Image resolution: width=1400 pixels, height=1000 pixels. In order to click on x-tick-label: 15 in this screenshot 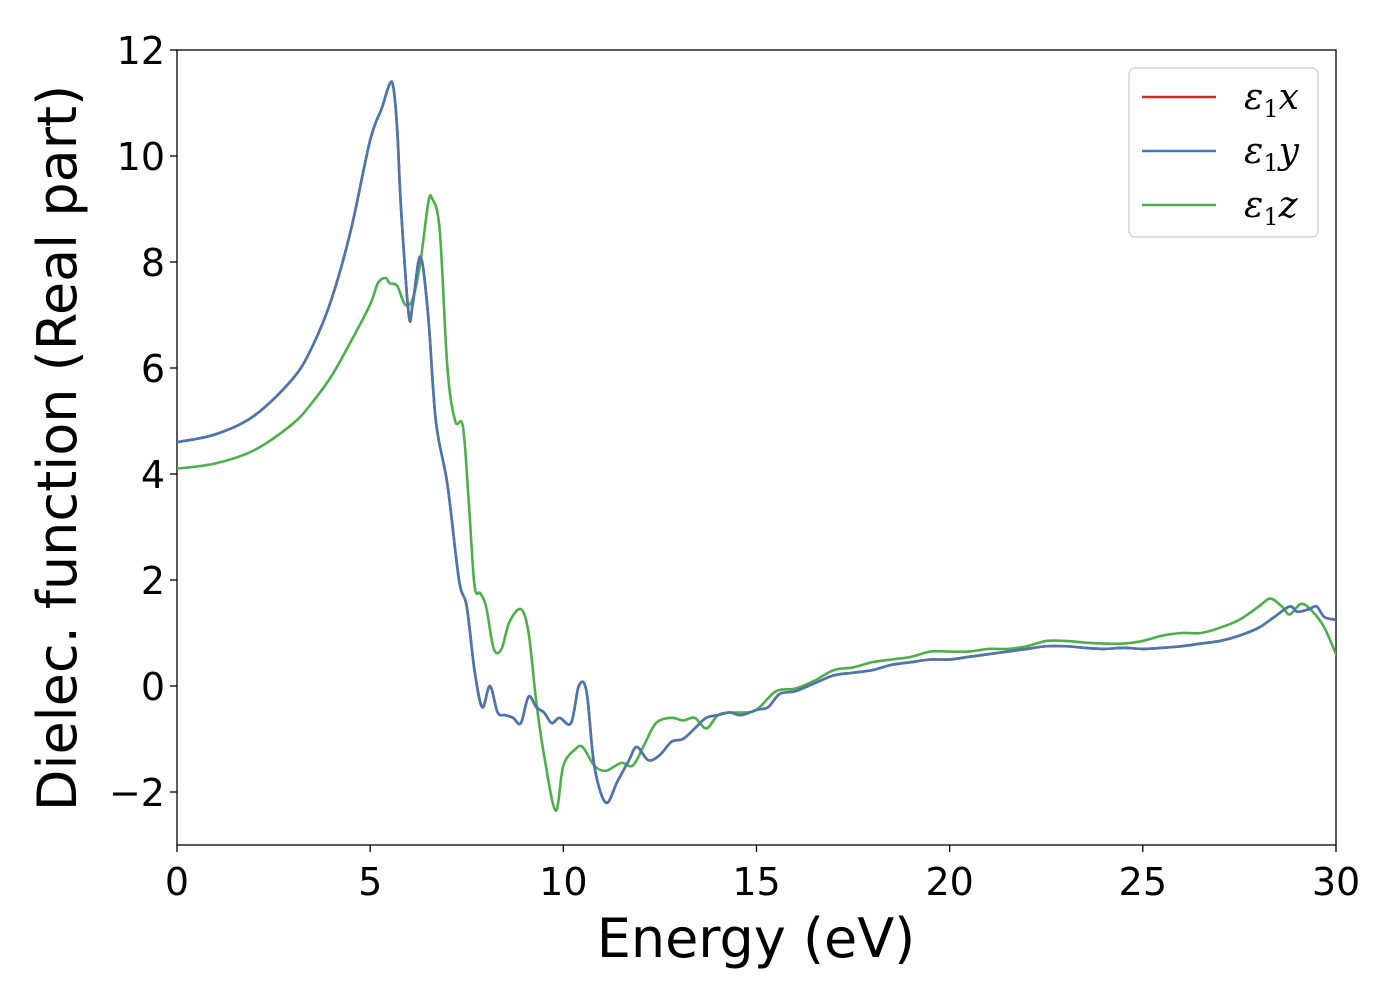, I will do `click(756, 882)`.